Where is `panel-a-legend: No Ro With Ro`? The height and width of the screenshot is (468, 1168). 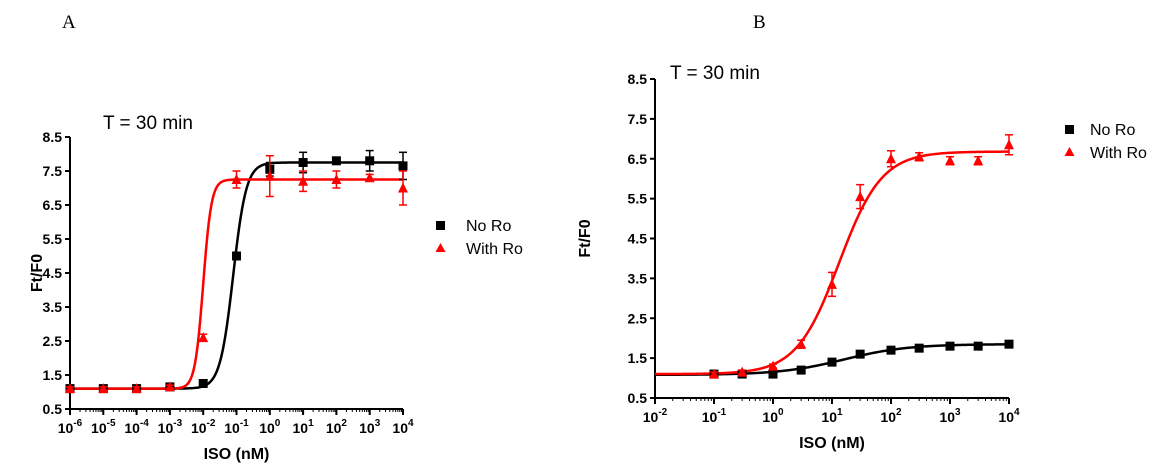 panel-a-legend: No Ro With Ro is located at coordinates (479, 238).